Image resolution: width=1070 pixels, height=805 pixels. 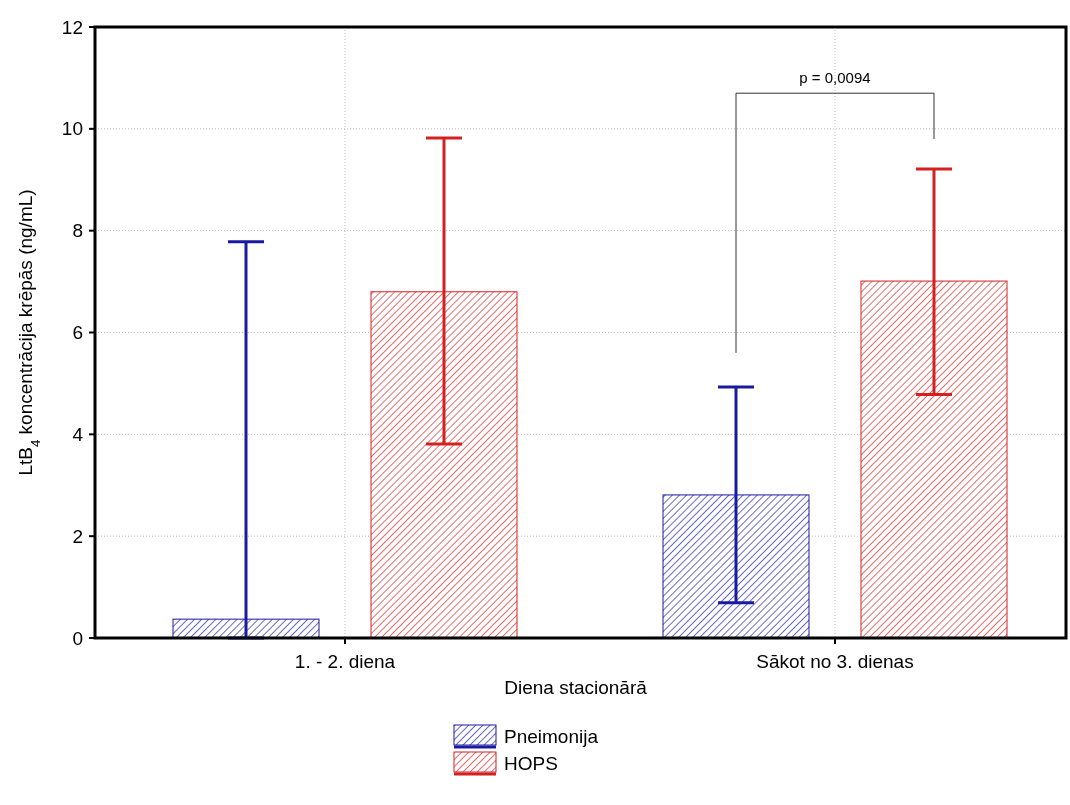 What do you see at coordinates (77, 333) in the screenshot?
I see `y-tick-label: 6` at bounding box center [77, 333].